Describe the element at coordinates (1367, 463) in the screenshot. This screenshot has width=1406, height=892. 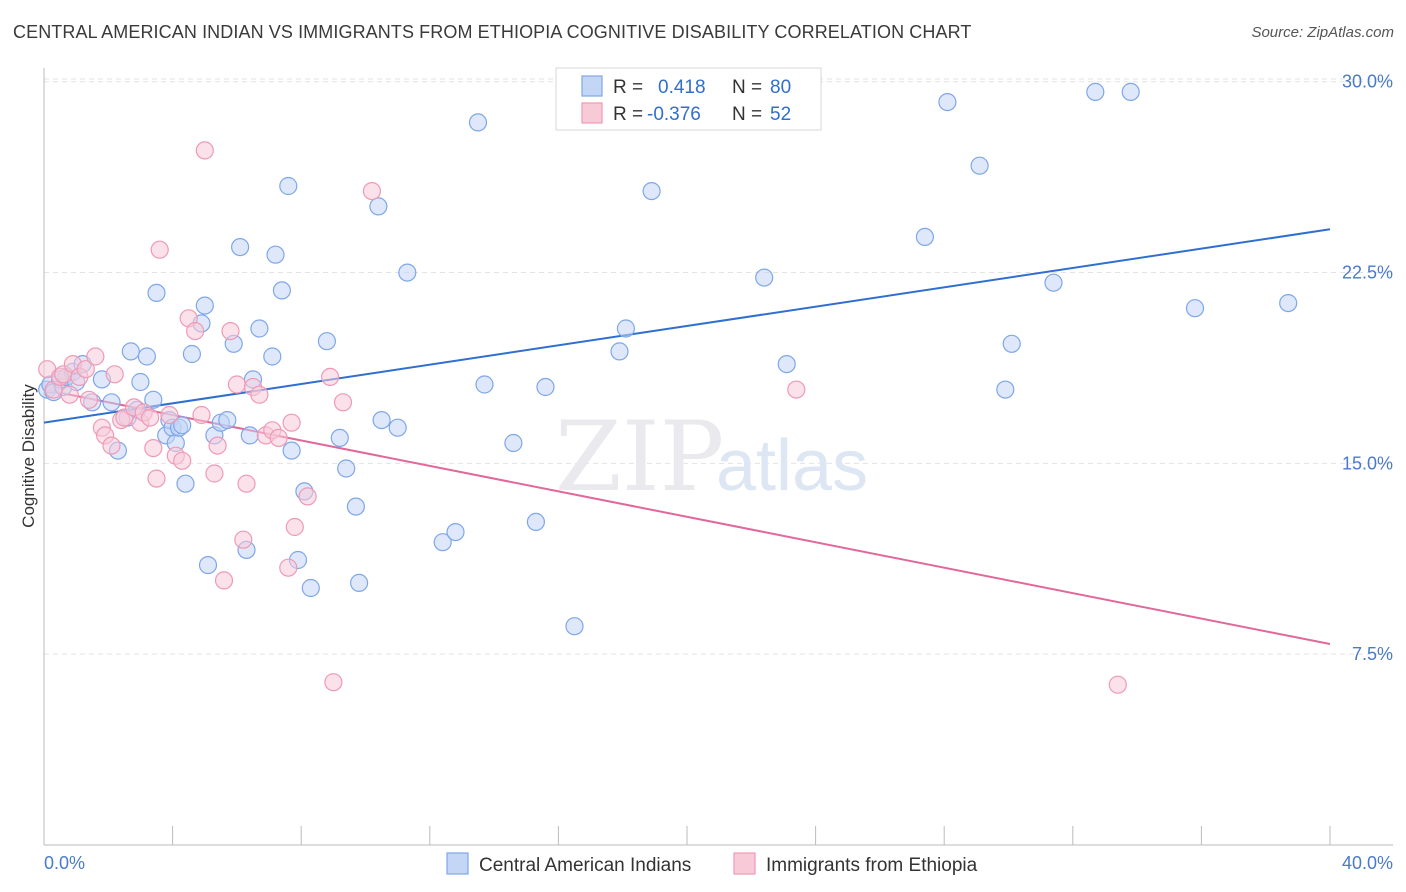
I see `y-tick-label: 15.0%` at that location.